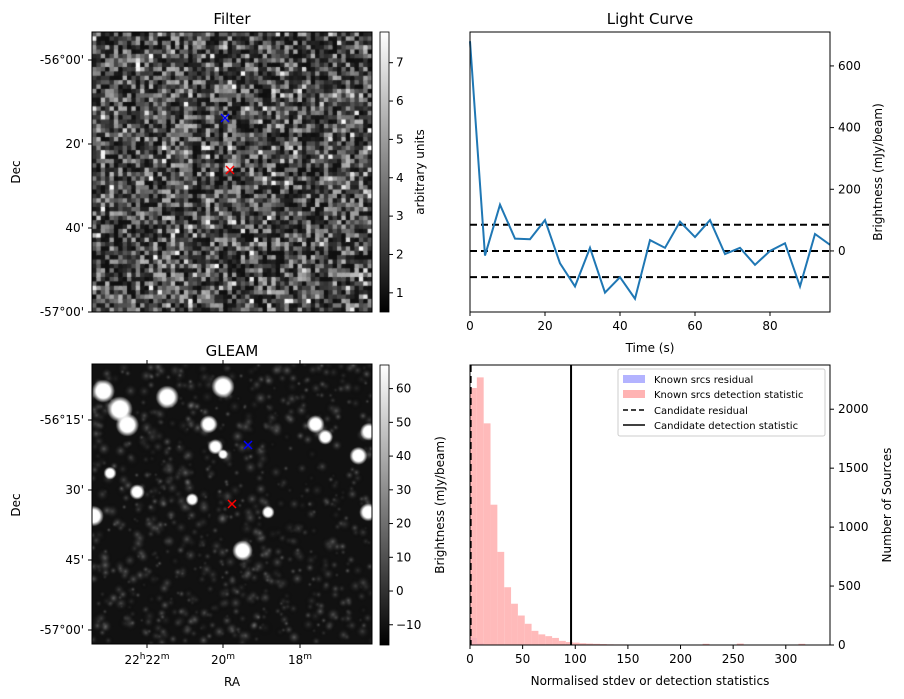  I want to click on x-tick-label: 40, so click(619, 326).